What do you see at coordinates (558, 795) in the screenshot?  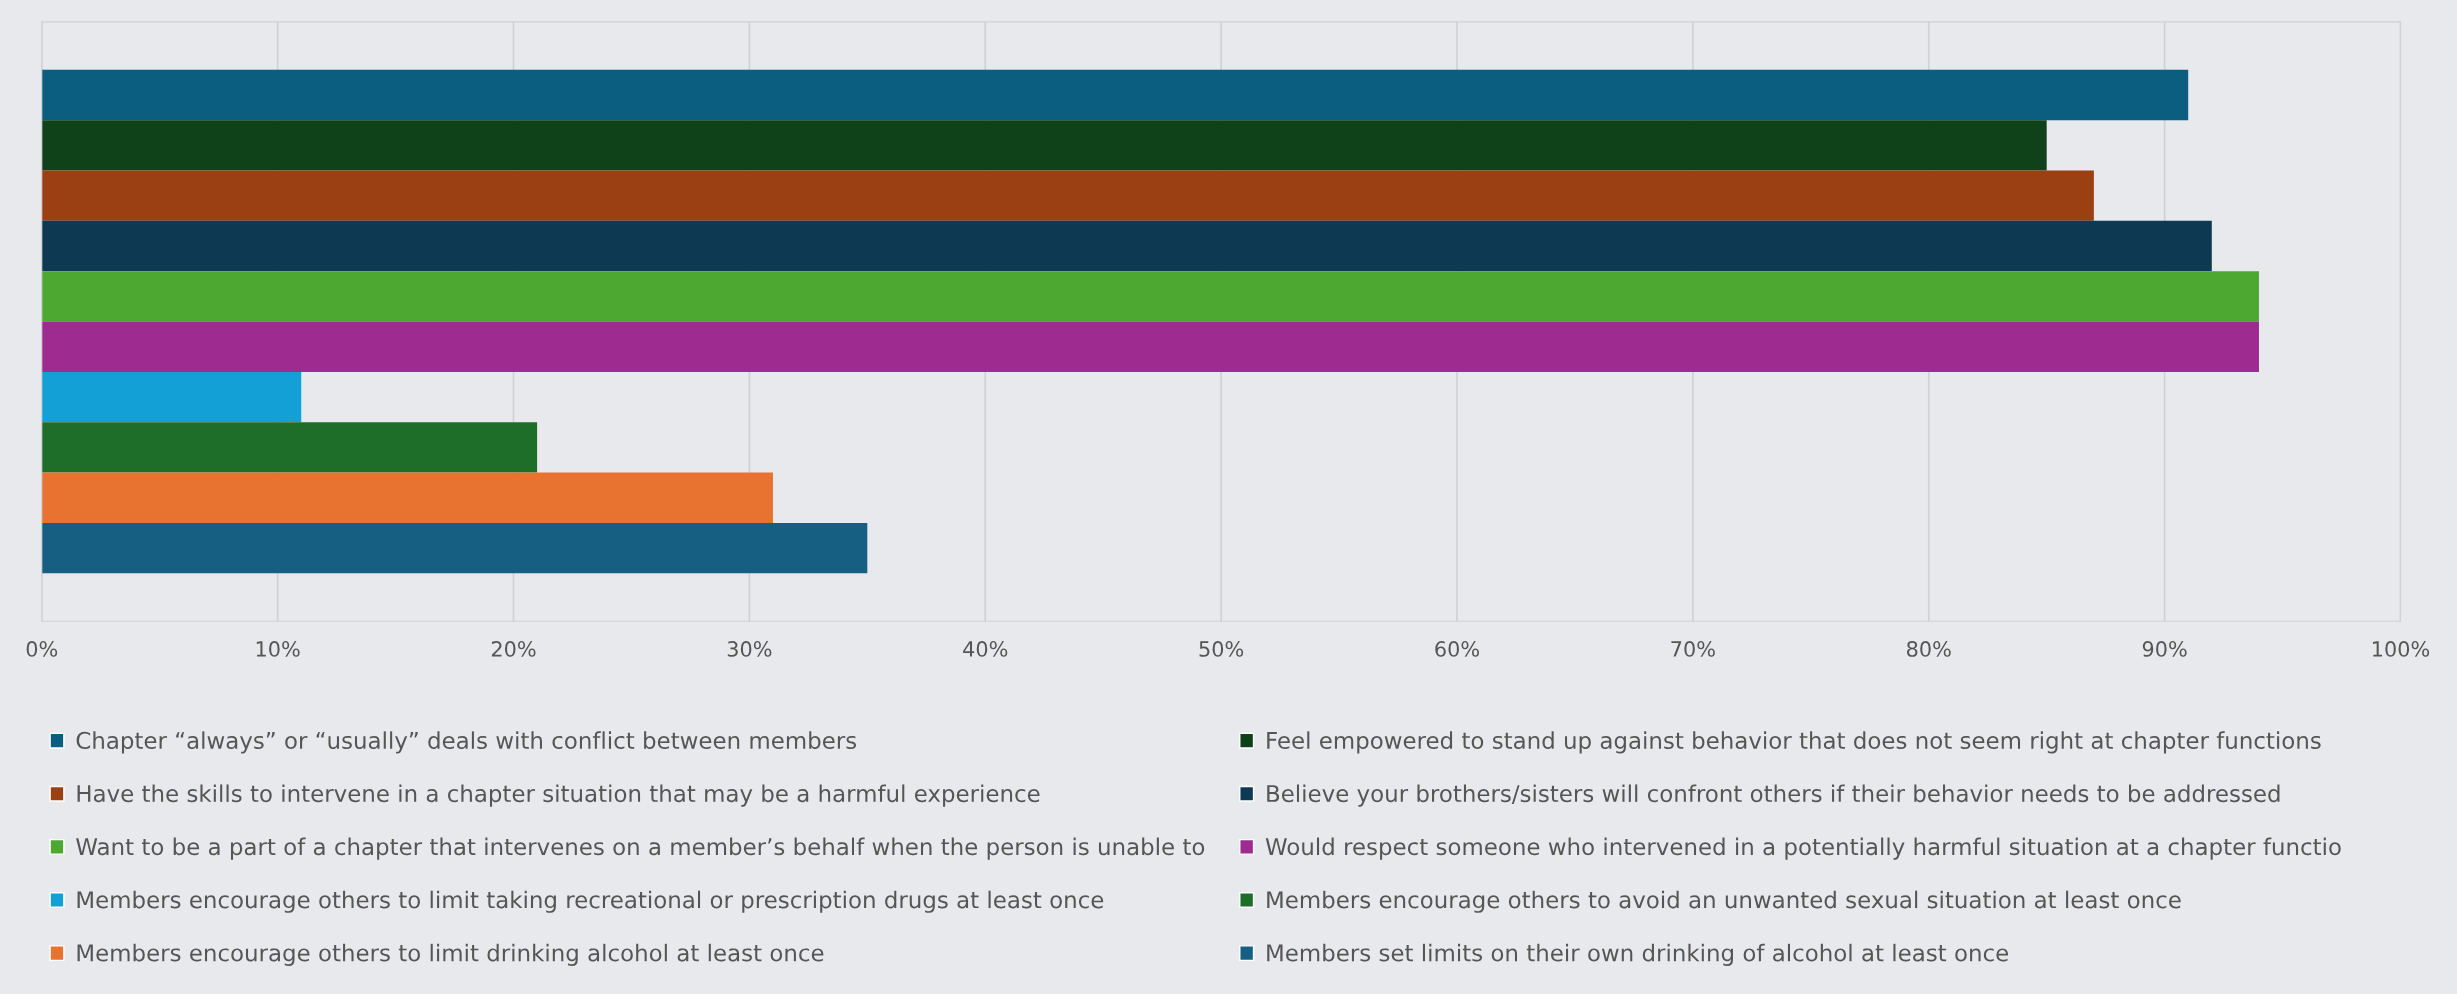 I see `legend-label: Have the skills to intervene in a chapter situation that may be a harmful experience` at bounding box center [558, 795].